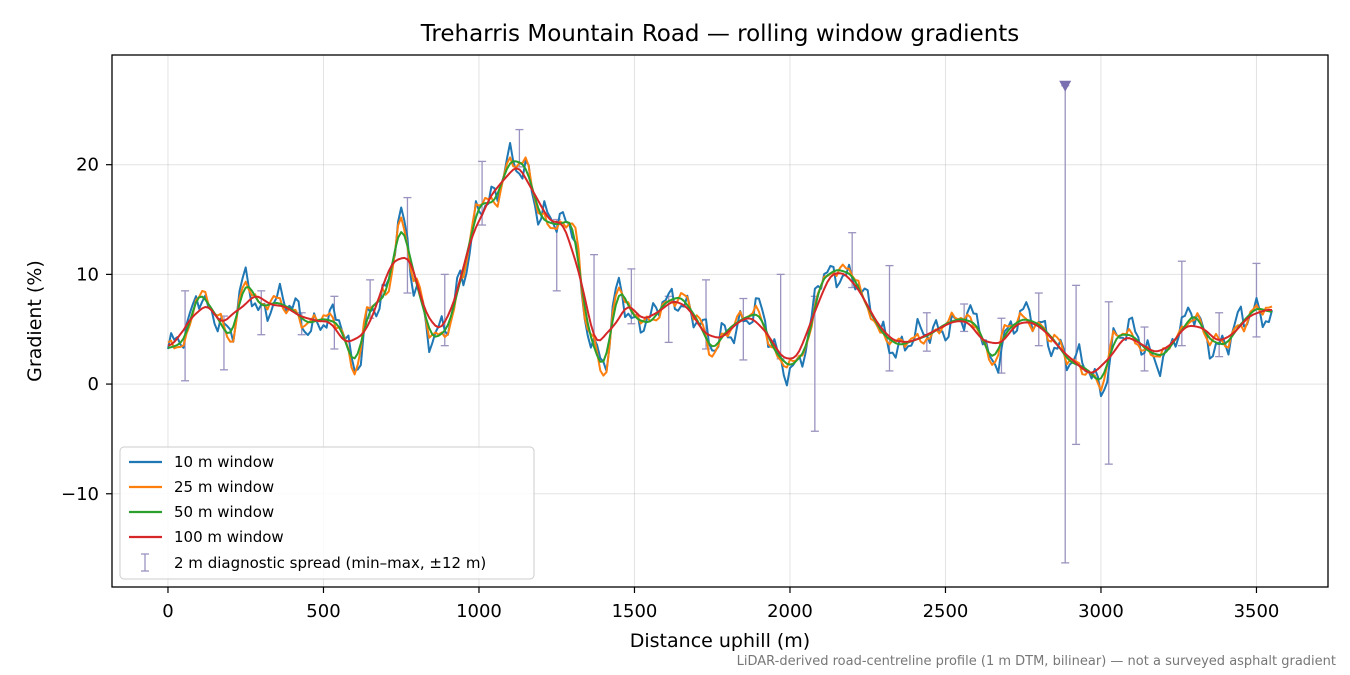  I want to click on x-tick-label: 0, so click(167, 611).